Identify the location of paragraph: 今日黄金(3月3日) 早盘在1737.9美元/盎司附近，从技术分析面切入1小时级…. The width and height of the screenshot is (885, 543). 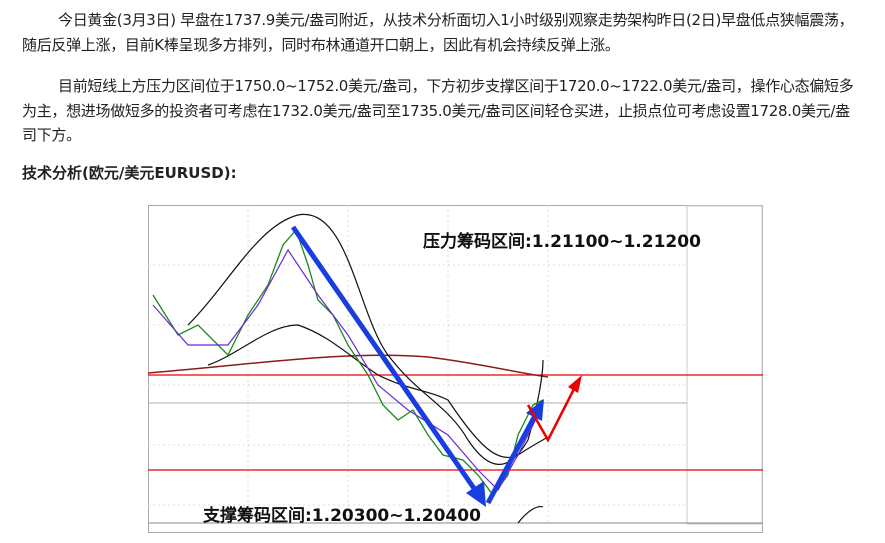
(438, 32).